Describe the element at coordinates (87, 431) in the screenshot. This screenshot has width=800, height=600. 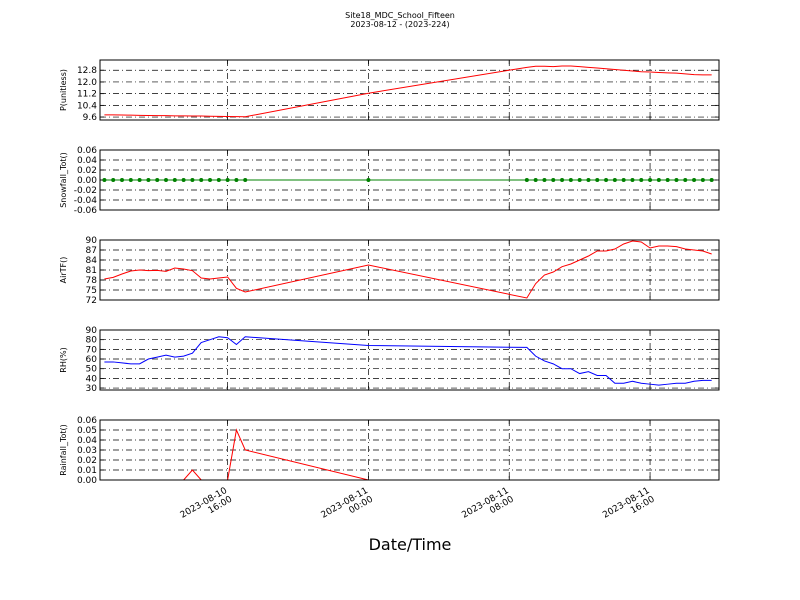
I see `y-tick-label: 0.05` at that location.